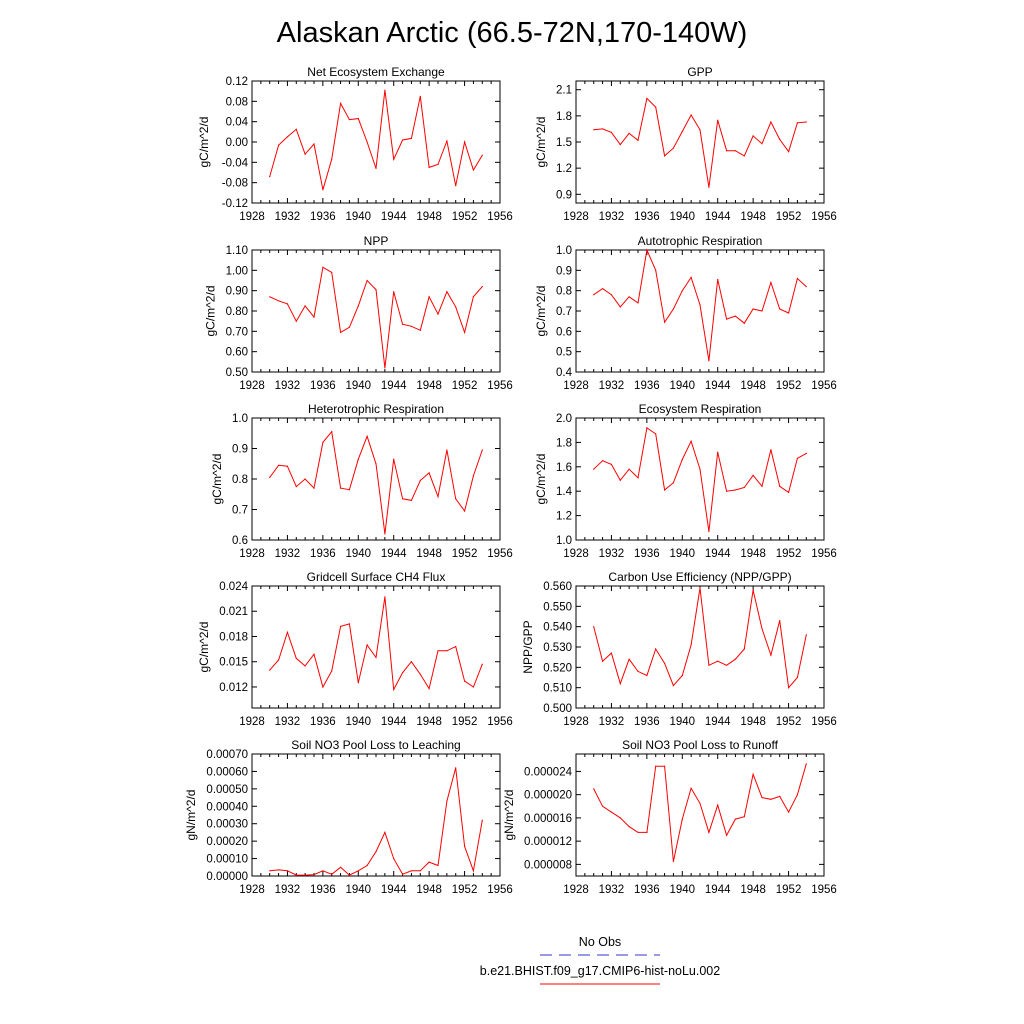 Image resolution: width=1024 pixels, height=1024 pixels. I want to click on x-tick-label: 1940, so click(358, 217).